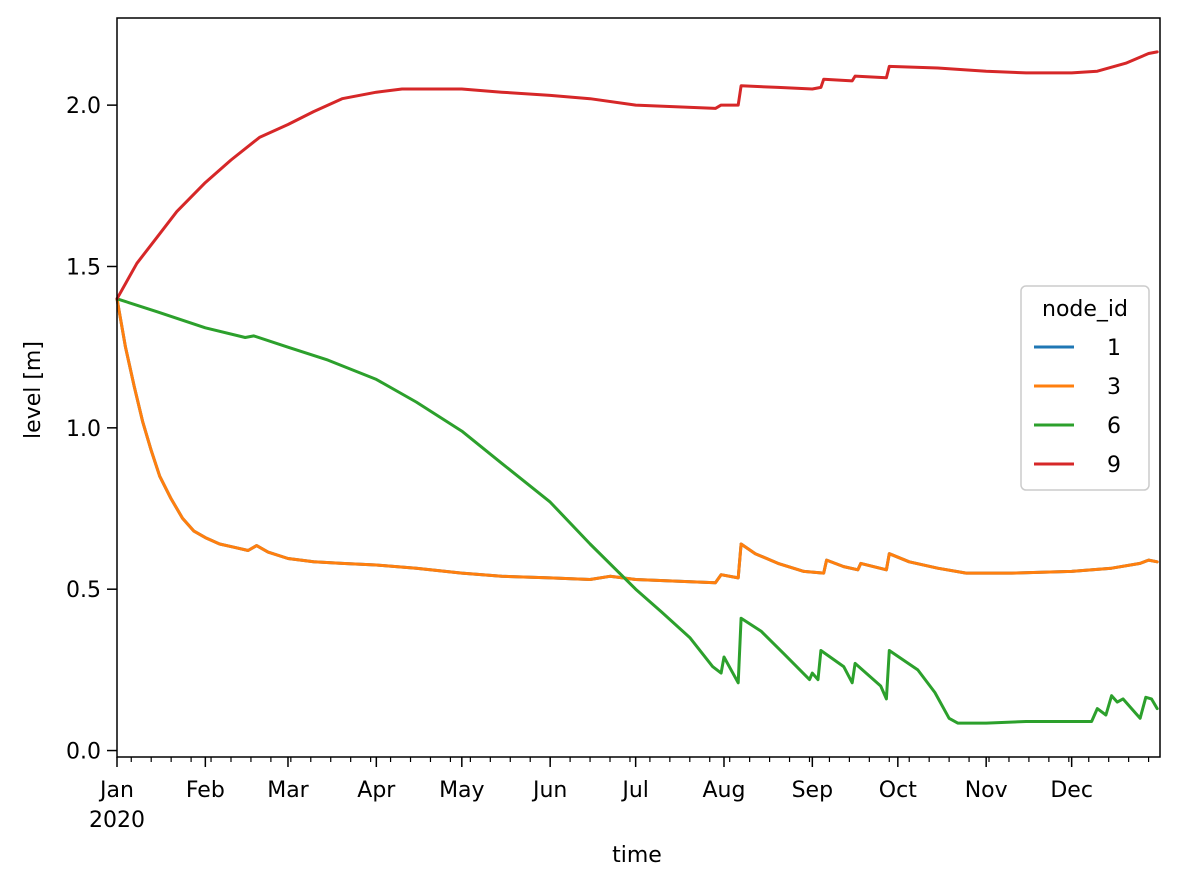 The image size is (1177, 888). What do you see at coordinates (376, 790) in the screenshot?
I see `x-tick-label: Apr` at bounding box center [376, 790].